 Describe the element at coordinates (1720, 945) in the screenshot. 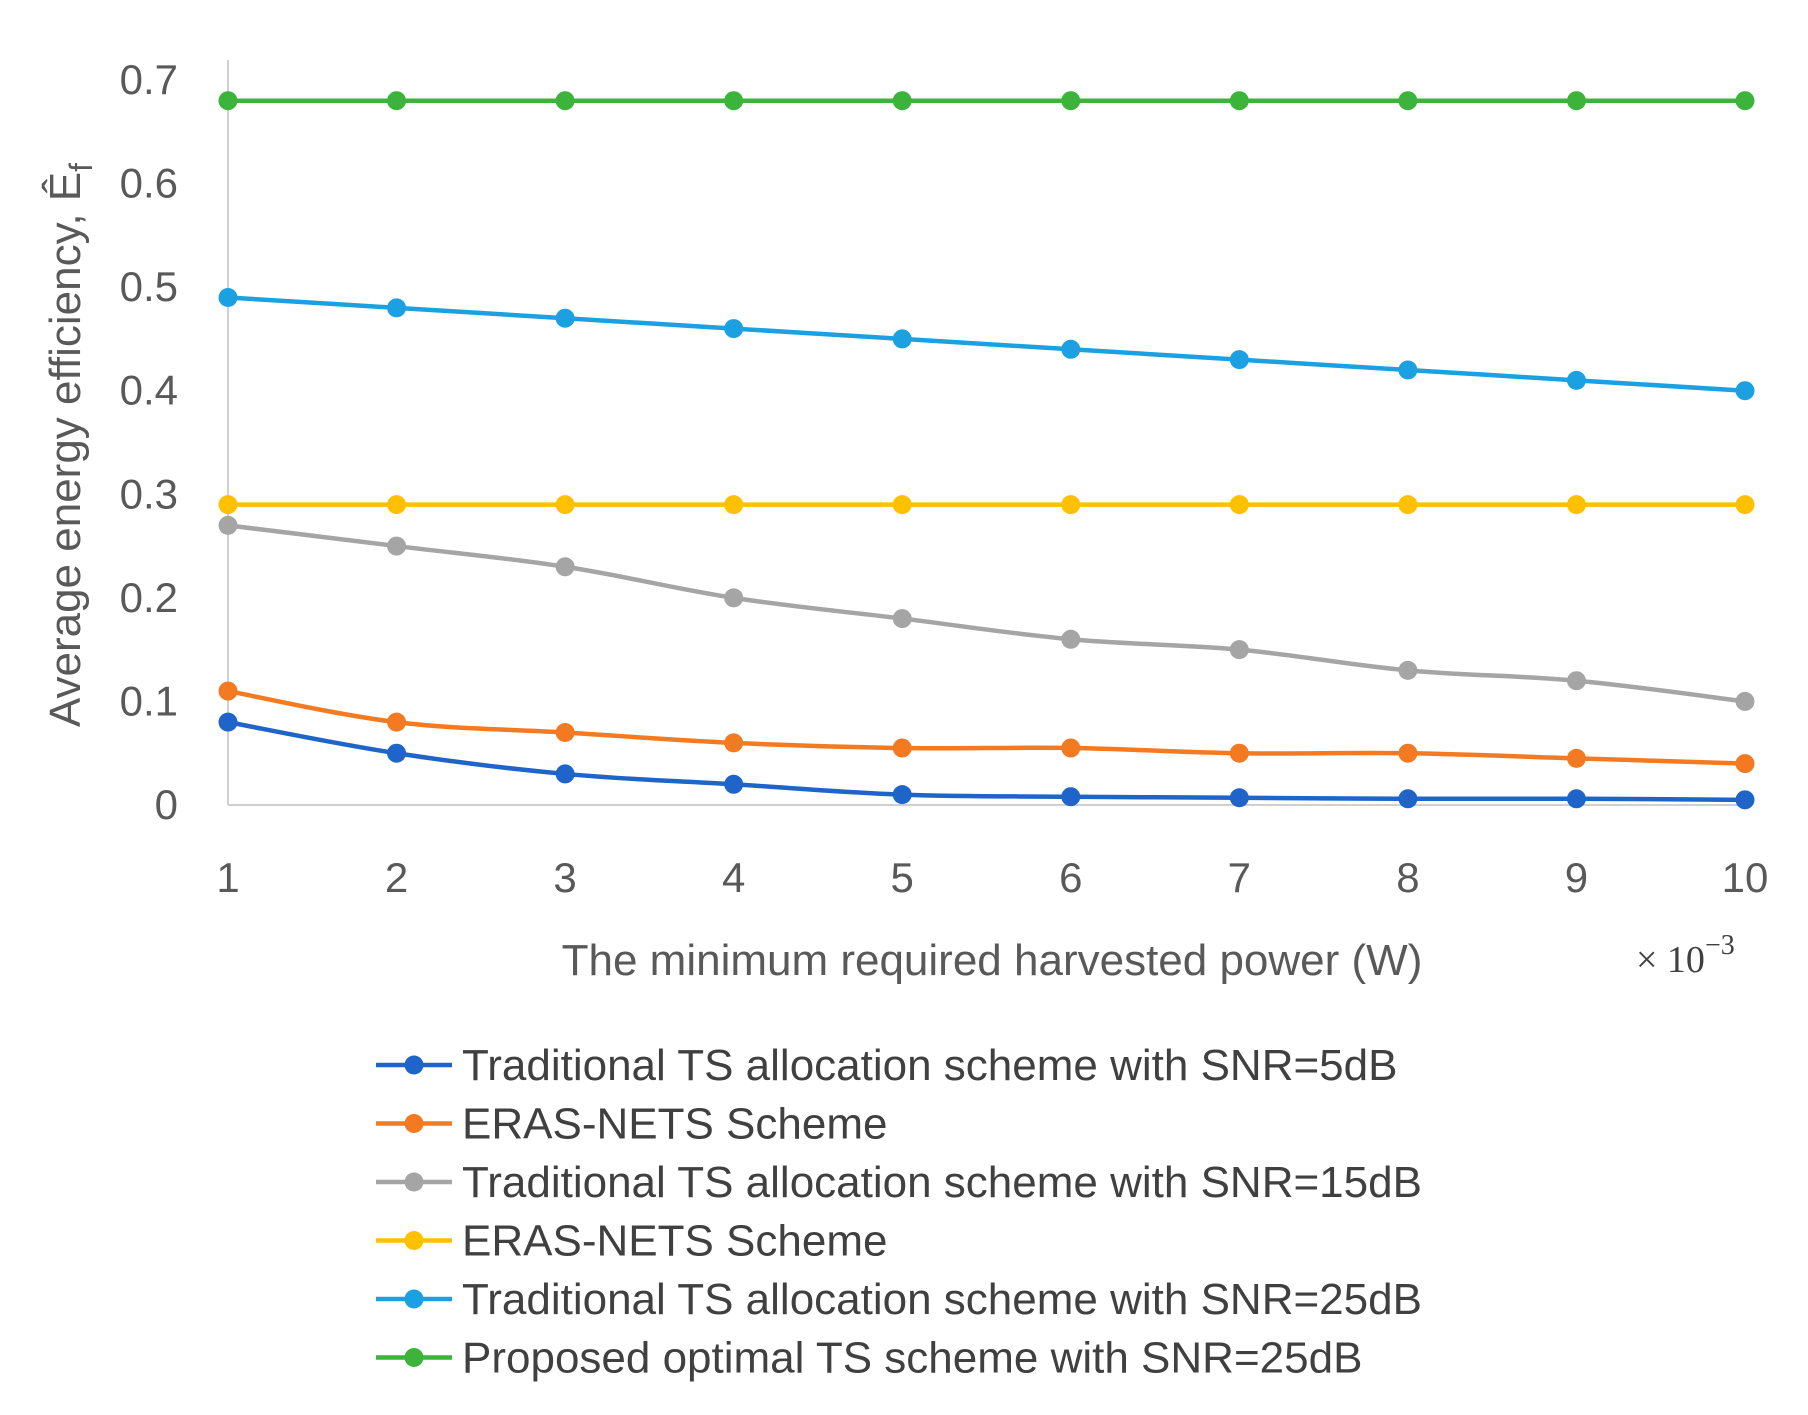

I see `x-axis-multiplier-exponent: −3` at that location.